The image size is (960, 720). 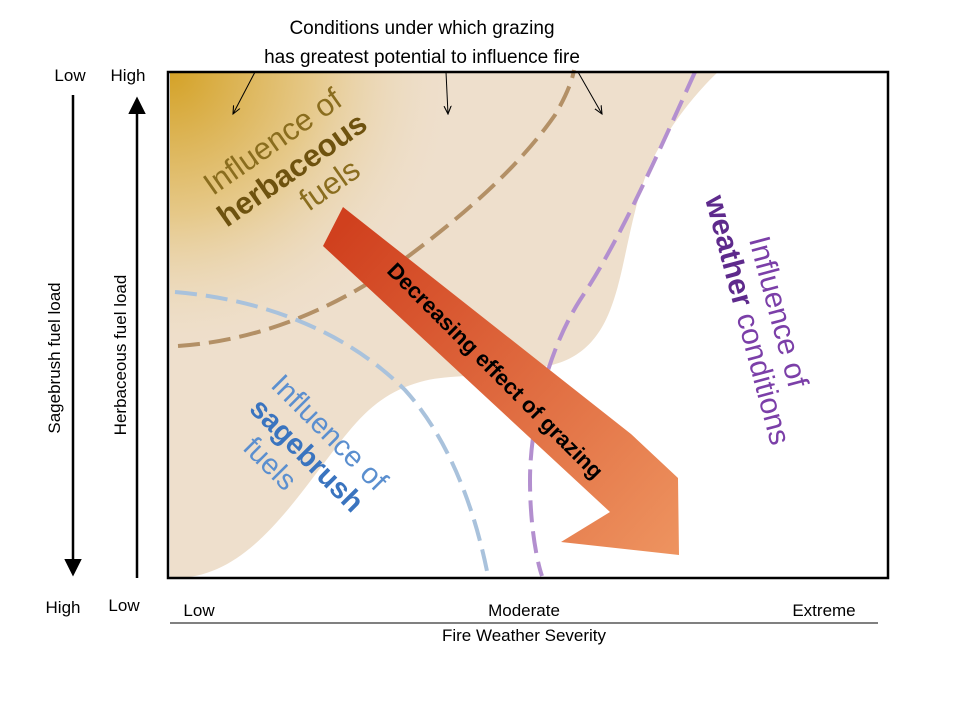 What do you see at coordinates (70, 75) in the screenshot?
I see `sagebrush-top-tick: Low` at bounding box center [70, 75].